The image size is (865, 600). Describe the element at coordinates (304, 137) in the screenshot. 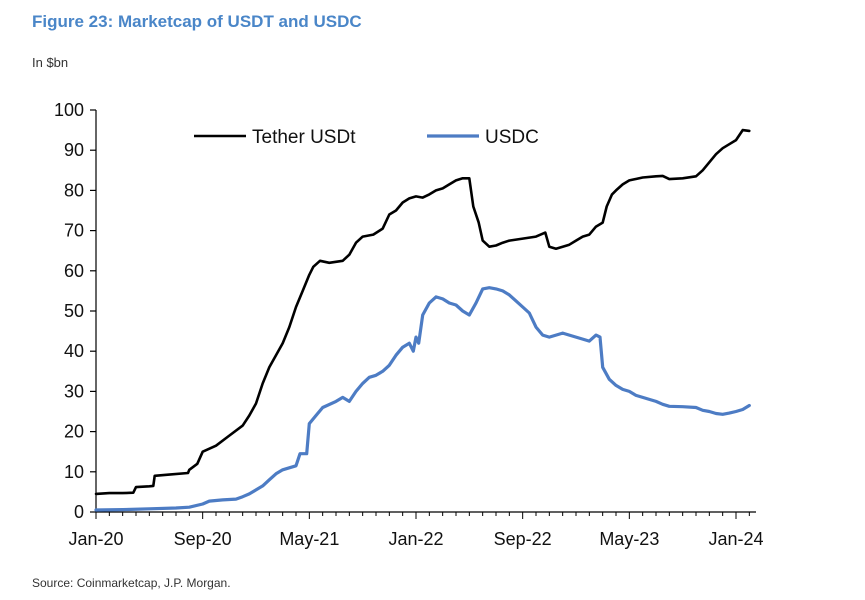

I see `legend-label: Tether USDt` at that location.